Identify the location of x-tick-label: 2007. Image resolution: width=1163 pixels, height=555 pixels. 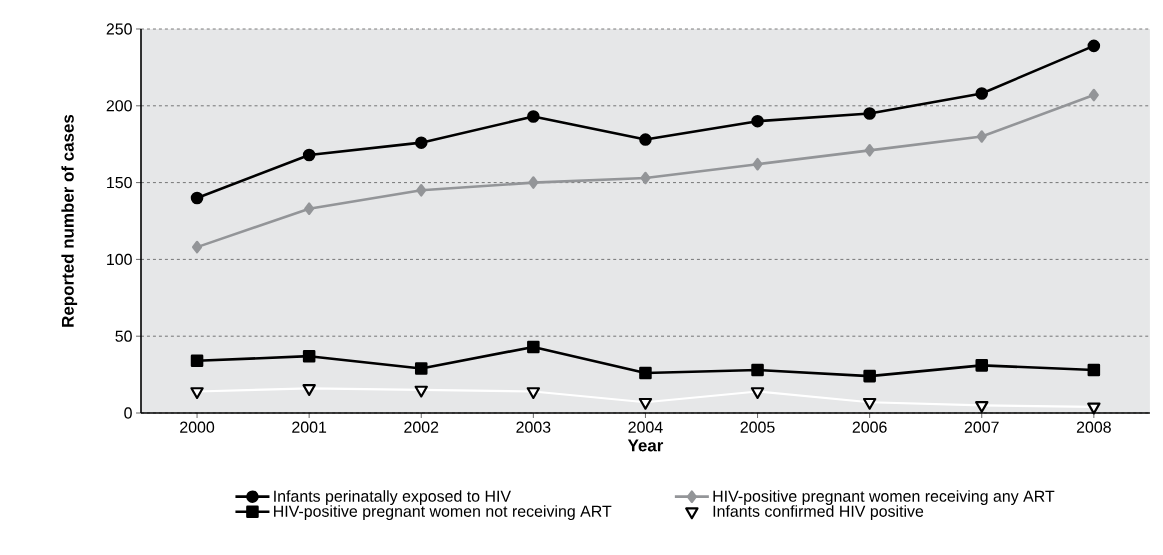
(981, 427).